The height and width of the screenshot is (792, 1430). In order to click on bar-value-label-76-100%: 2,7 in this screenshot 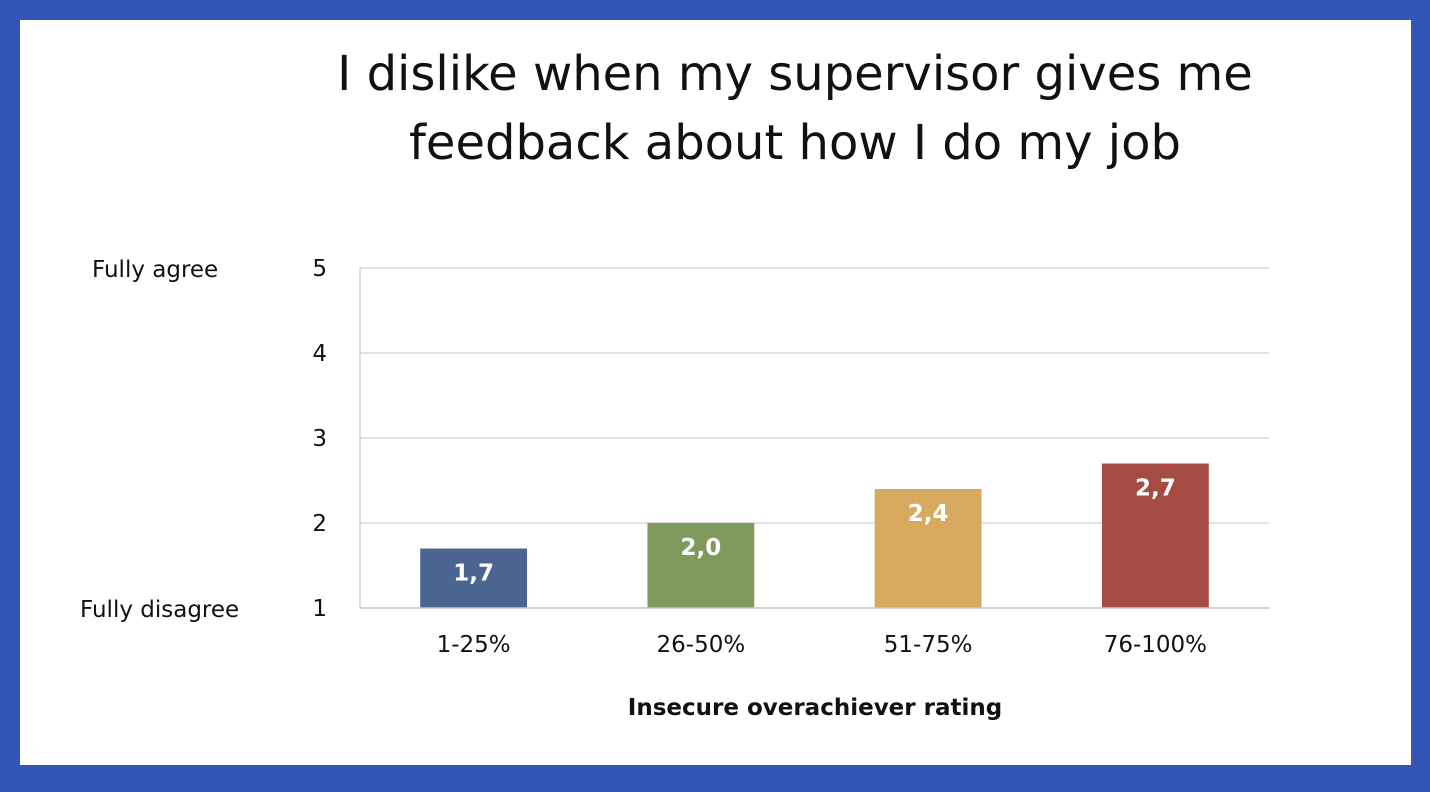, I will do `click(1155, 489)`.